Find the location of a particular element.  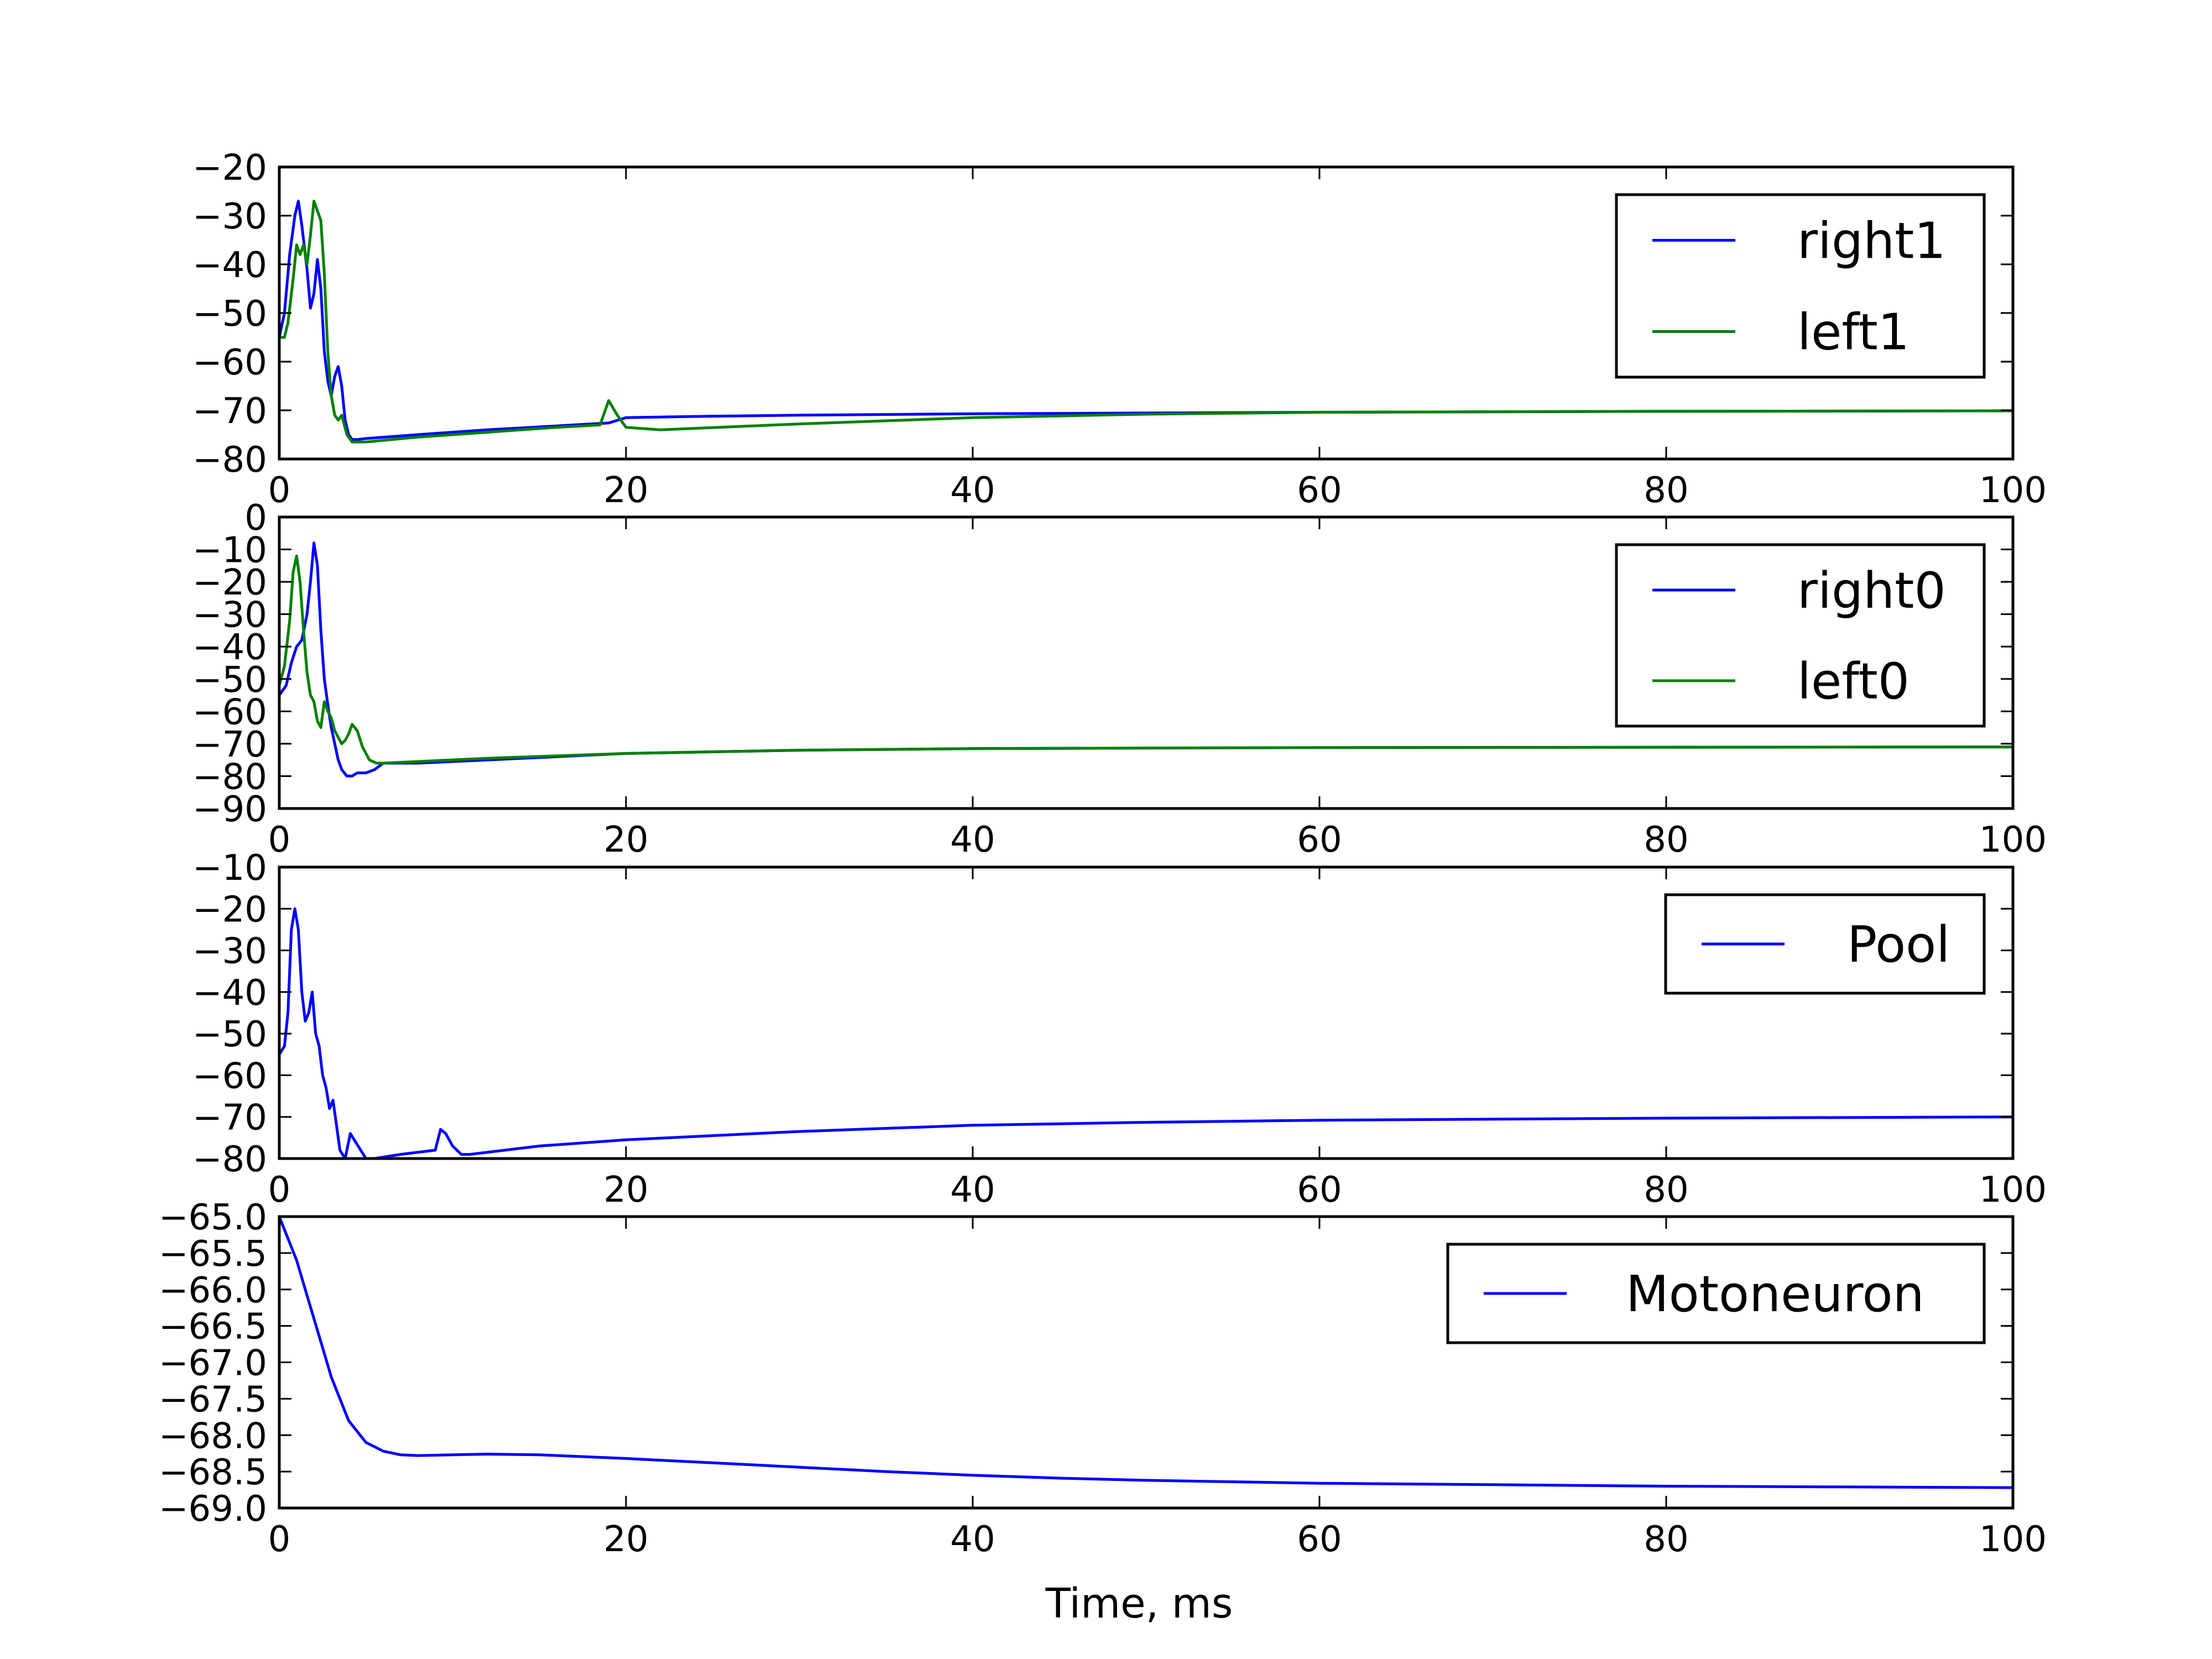

legend: Motoneuron is located at coordinates (1716, 1293).